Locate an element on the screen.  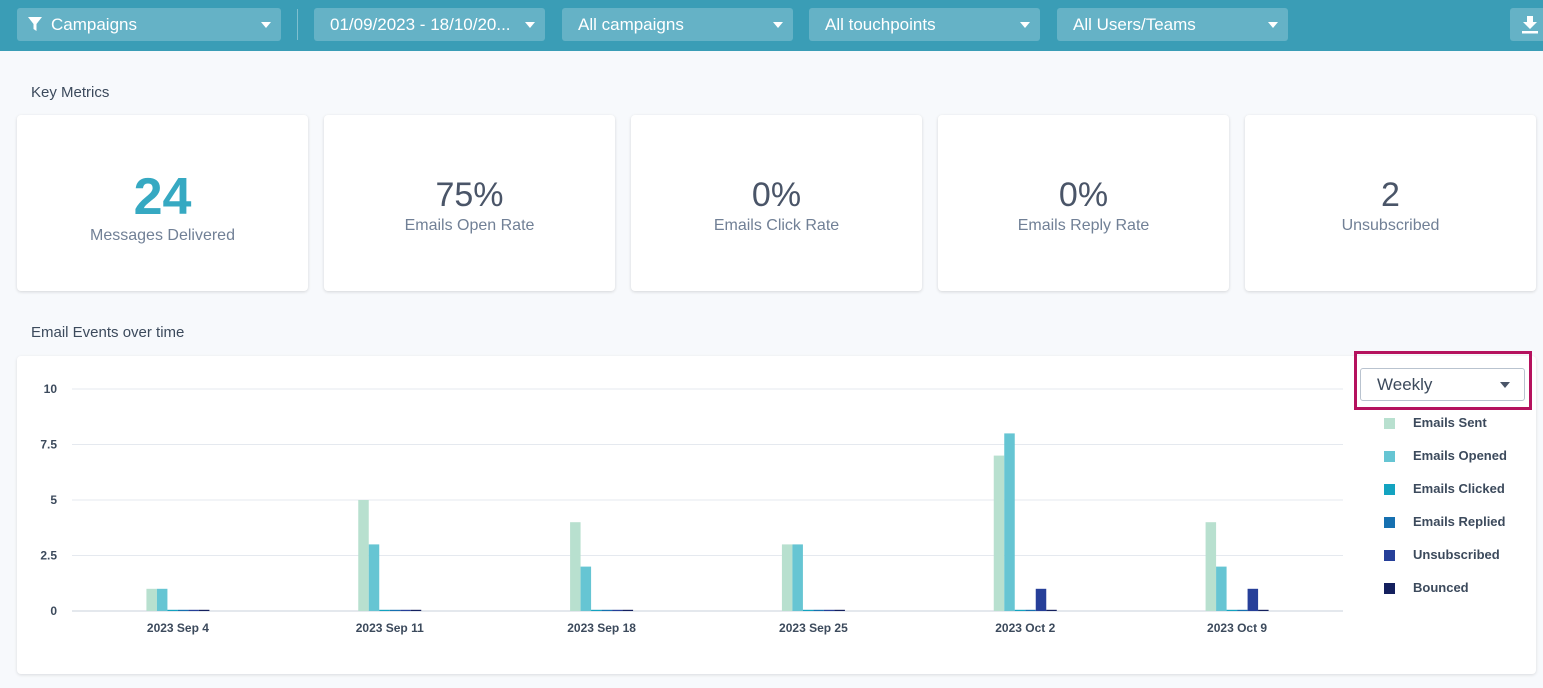
y-tick-label: 2.5 is located at coordinates (48, 556).